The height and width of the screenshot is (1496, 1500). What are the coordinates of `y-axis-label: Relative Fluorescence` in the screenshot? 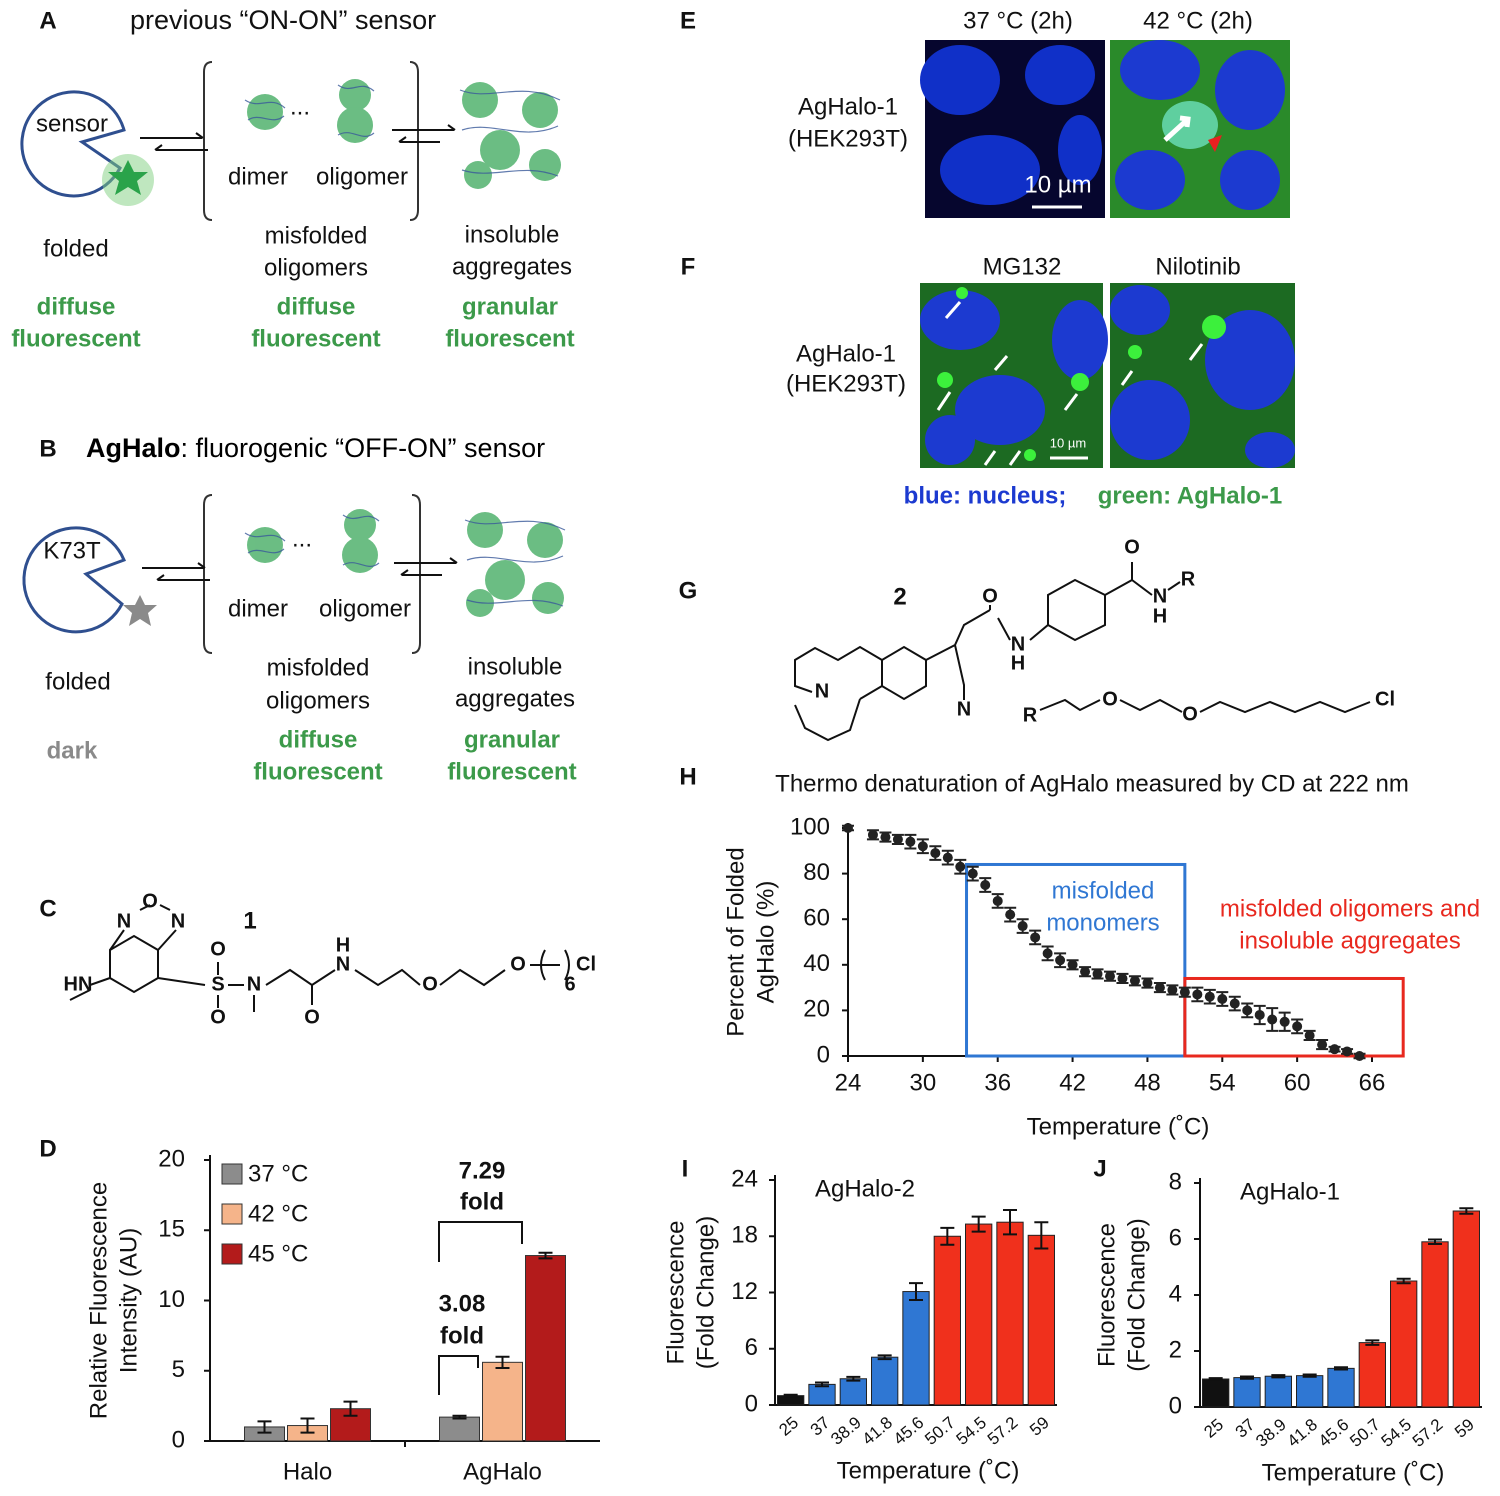 It's located at (98, 1300).